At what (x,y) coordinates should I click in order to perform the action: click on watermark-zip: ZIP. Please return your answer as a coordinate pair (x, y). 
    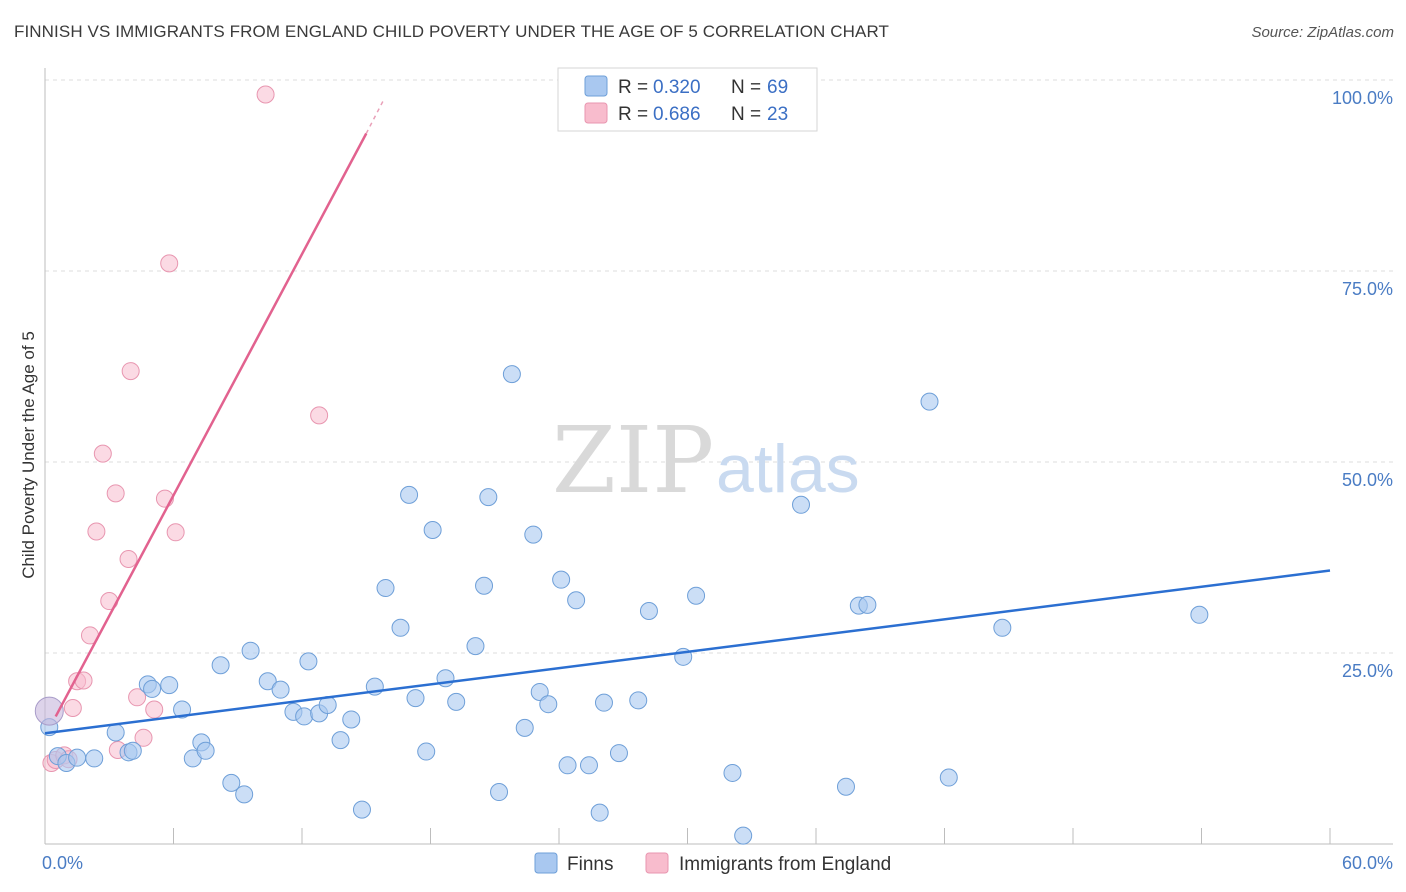
    Looking at the image, I should click on (633, 460).